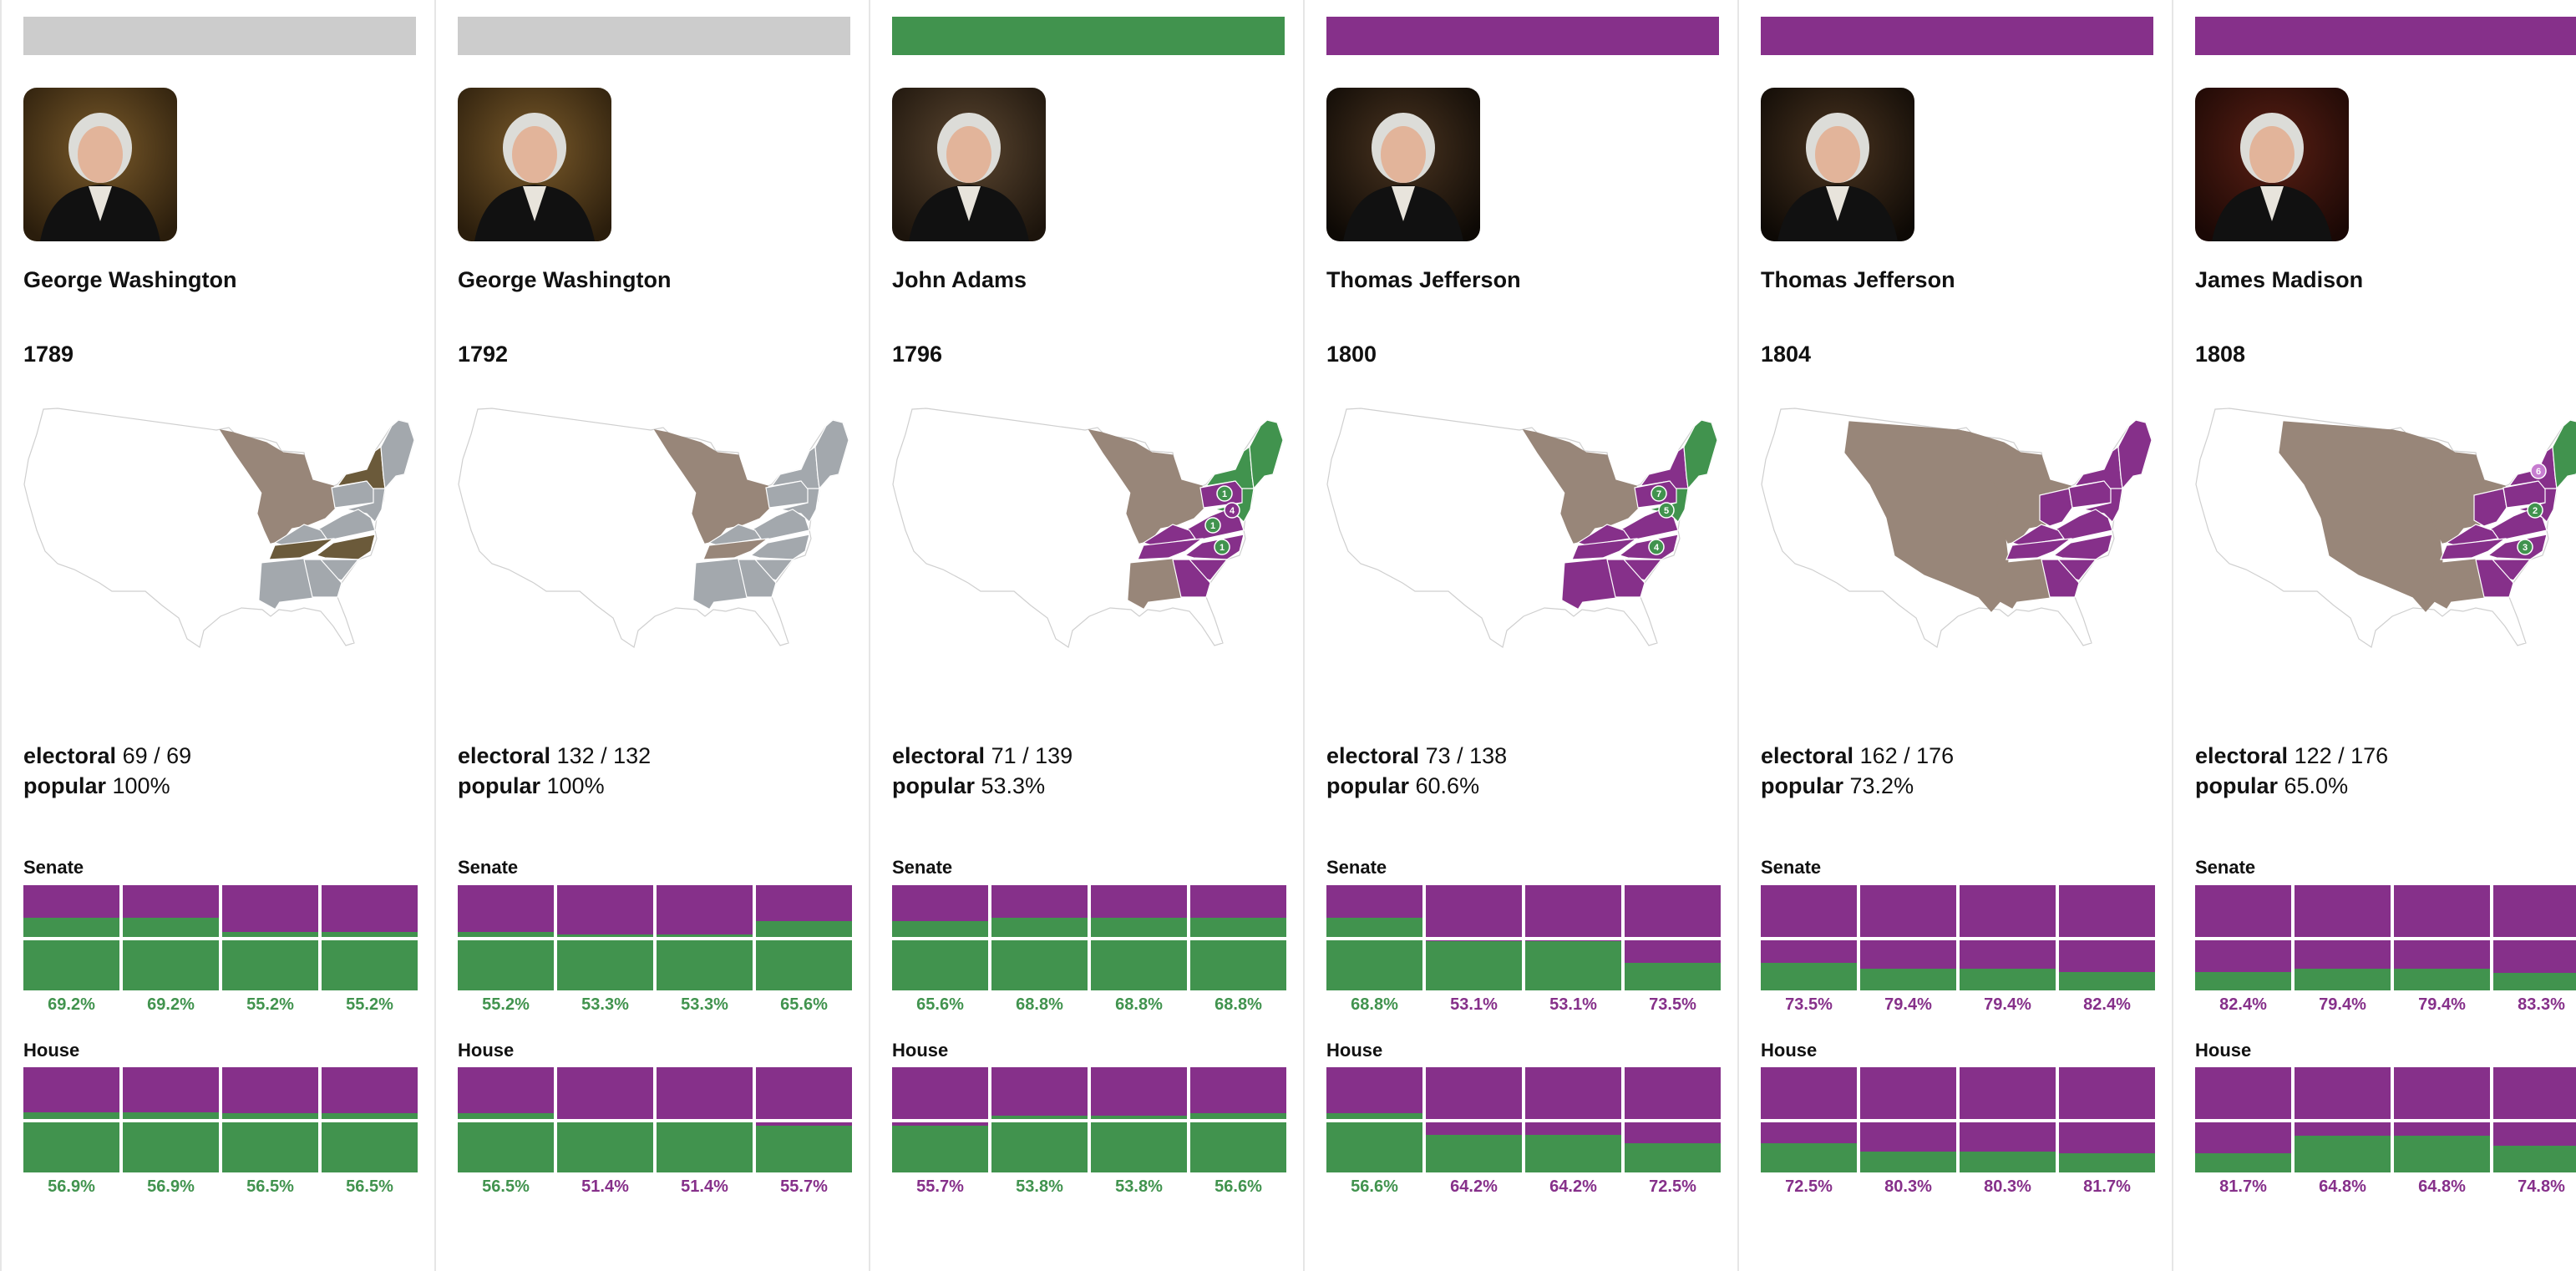 Image resolution: width=2576 pixels, height=1271 pixels. I want to click on house-percent: 64.2%, so click(1474, 1186).